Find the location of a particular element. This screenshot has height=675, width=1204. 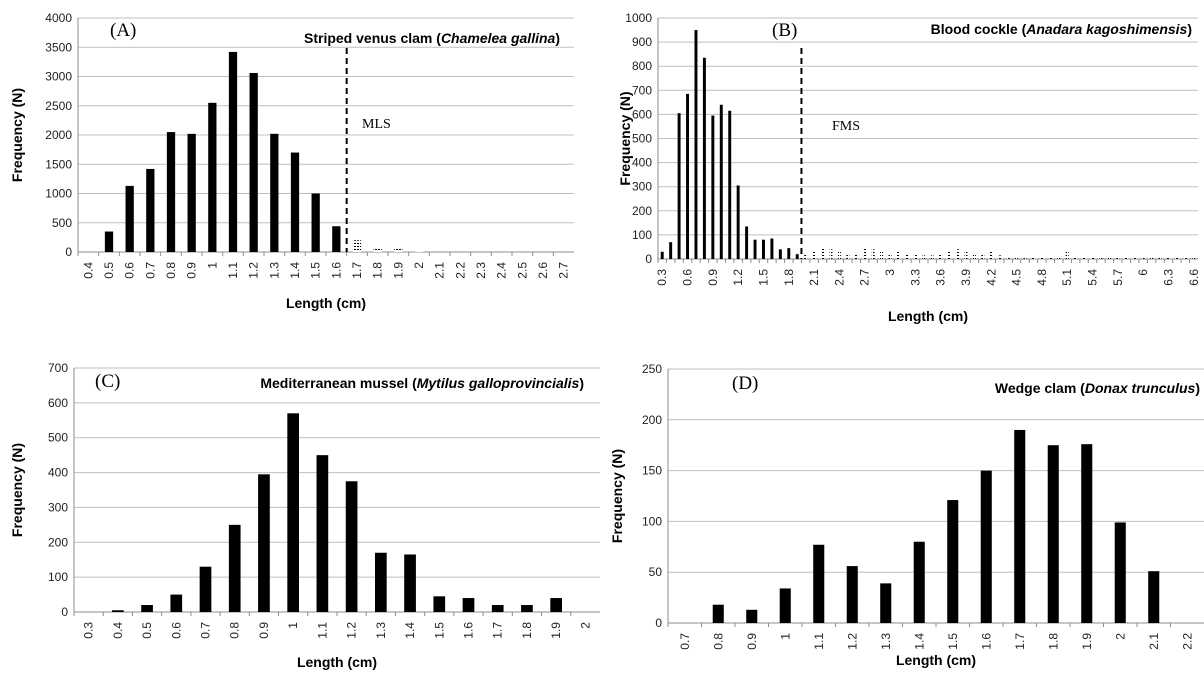

chart-title-plain: Mediterranean mussel ( is located at coordinates (338, 383).